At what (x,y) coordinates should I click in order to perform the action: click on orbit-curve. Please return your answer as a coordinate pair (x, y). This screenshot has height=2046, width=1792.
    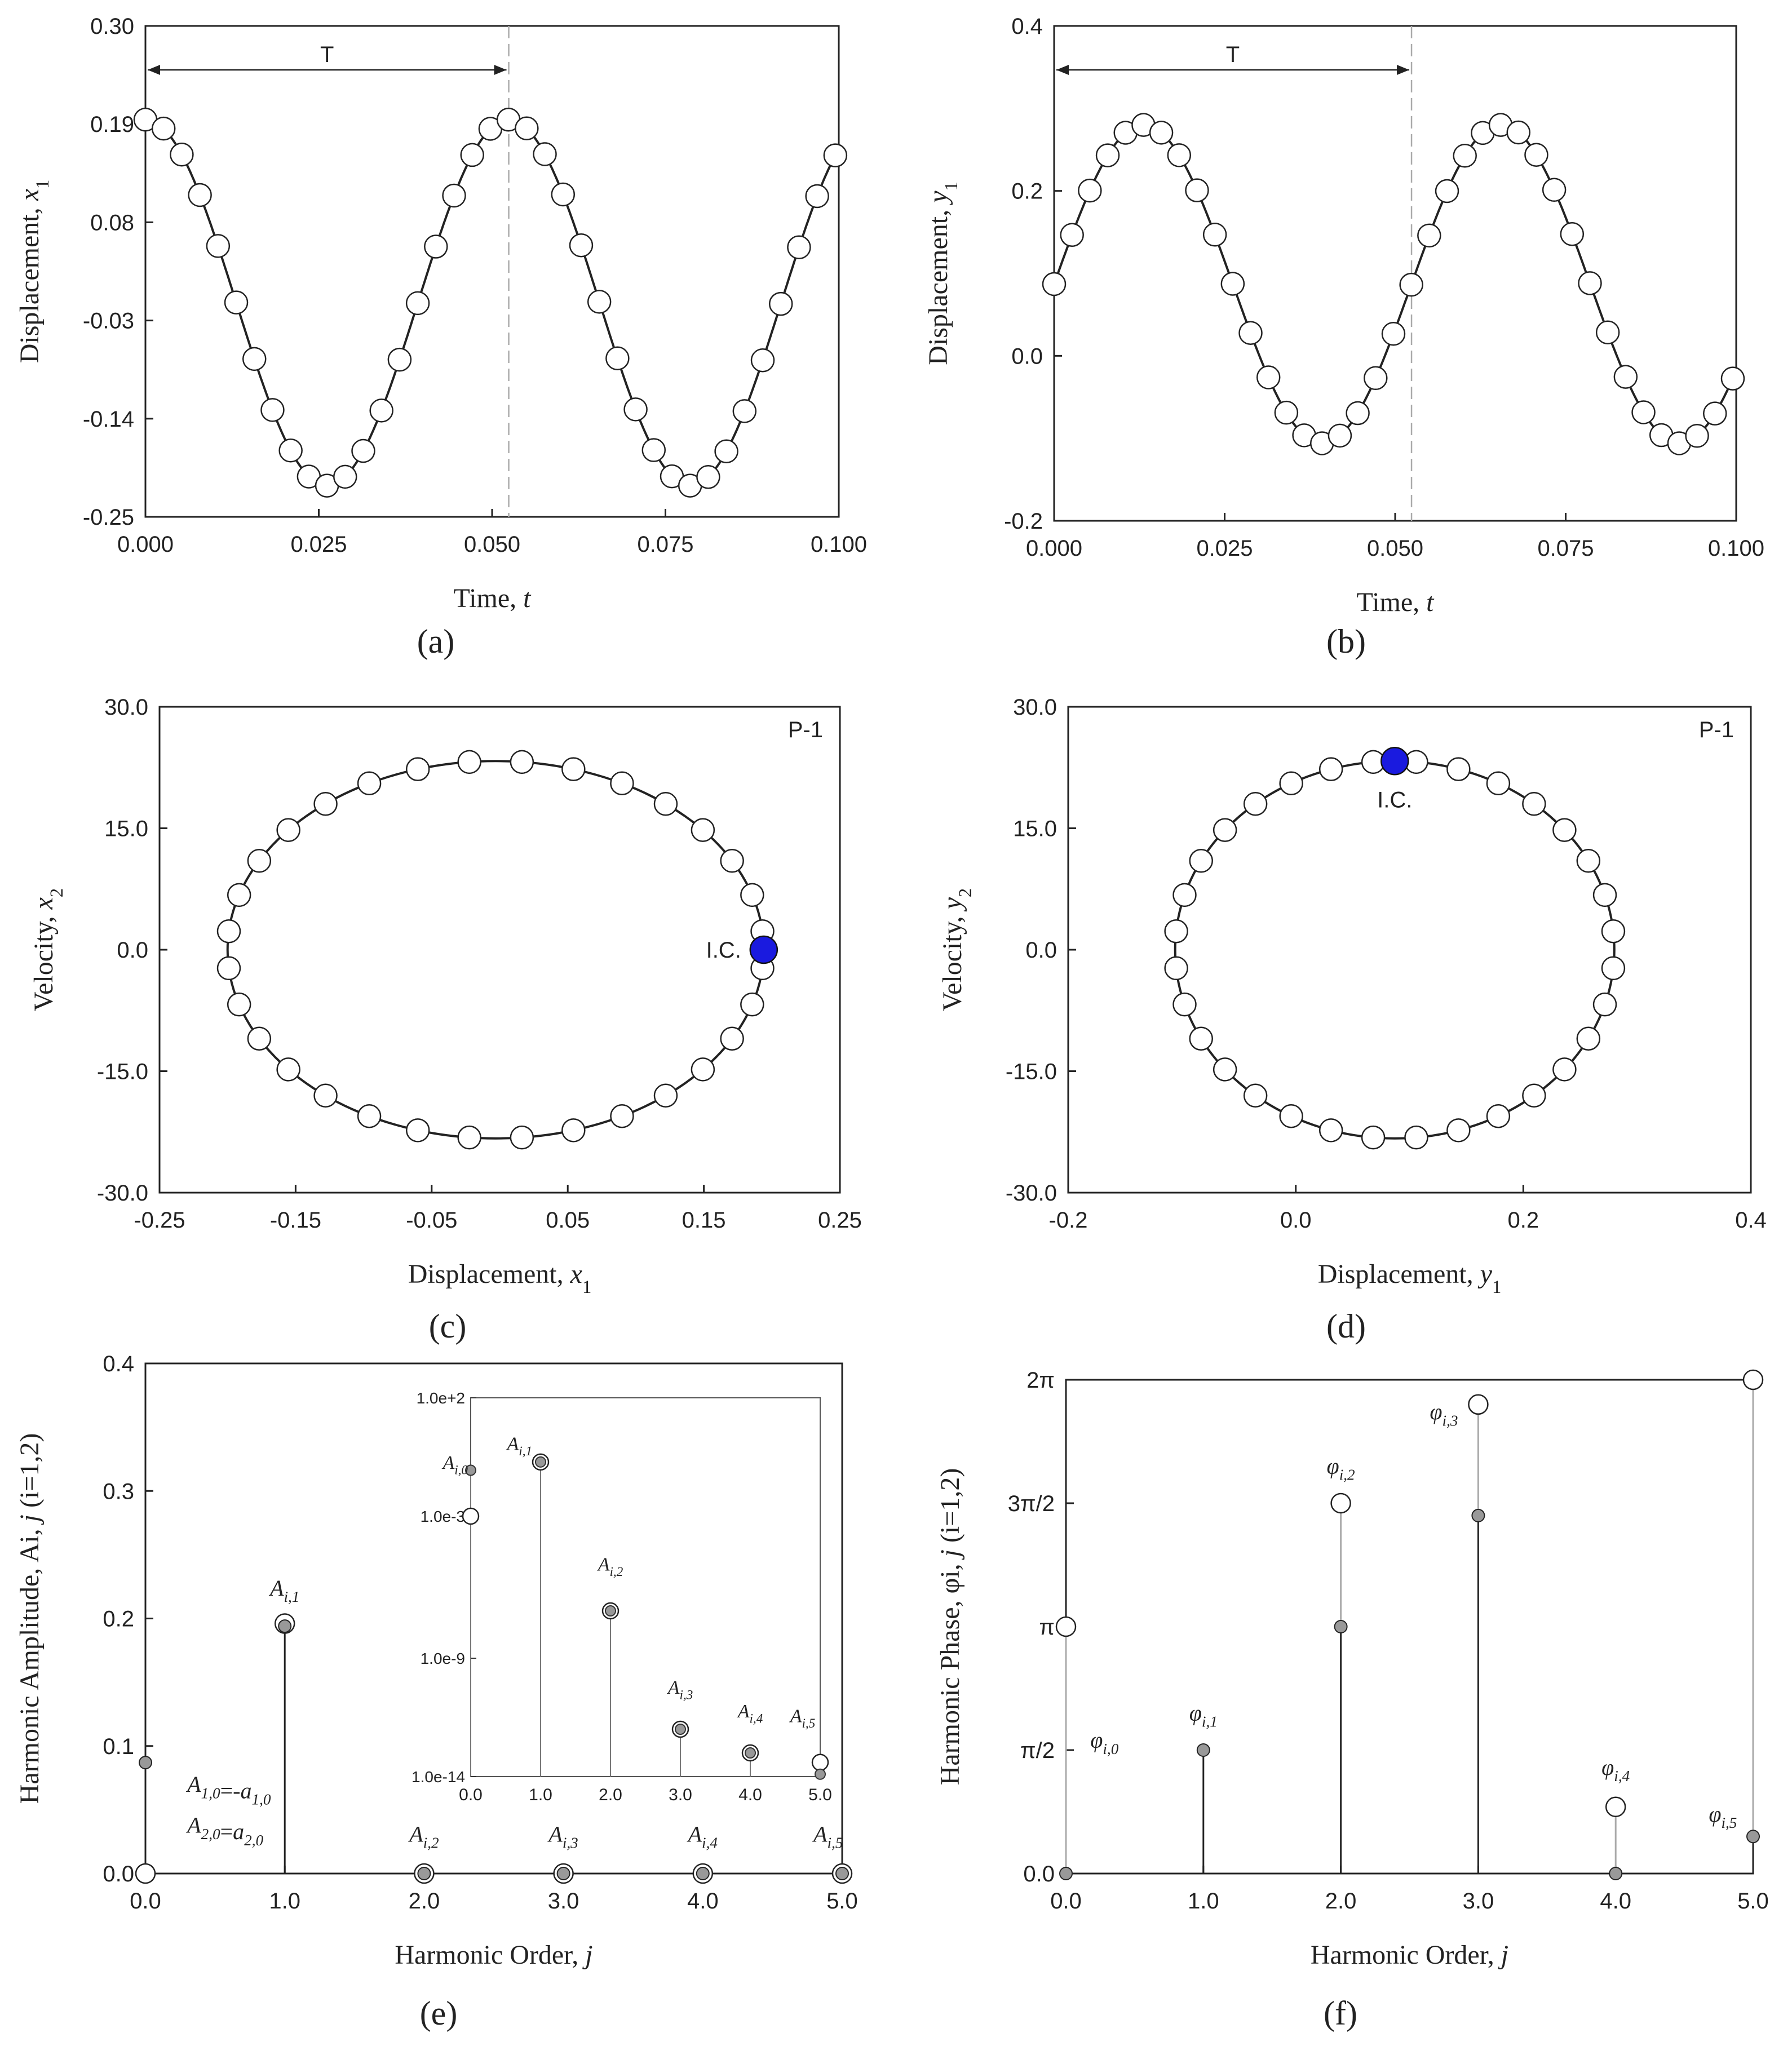
    Looking at the image, I should click on (496, 950).